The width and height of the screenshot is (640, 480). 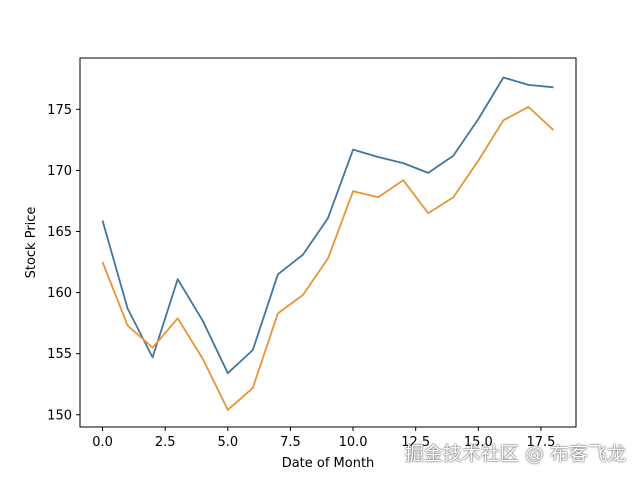 I want to click on y-tick-label: 175, so click(x=59, y=110).